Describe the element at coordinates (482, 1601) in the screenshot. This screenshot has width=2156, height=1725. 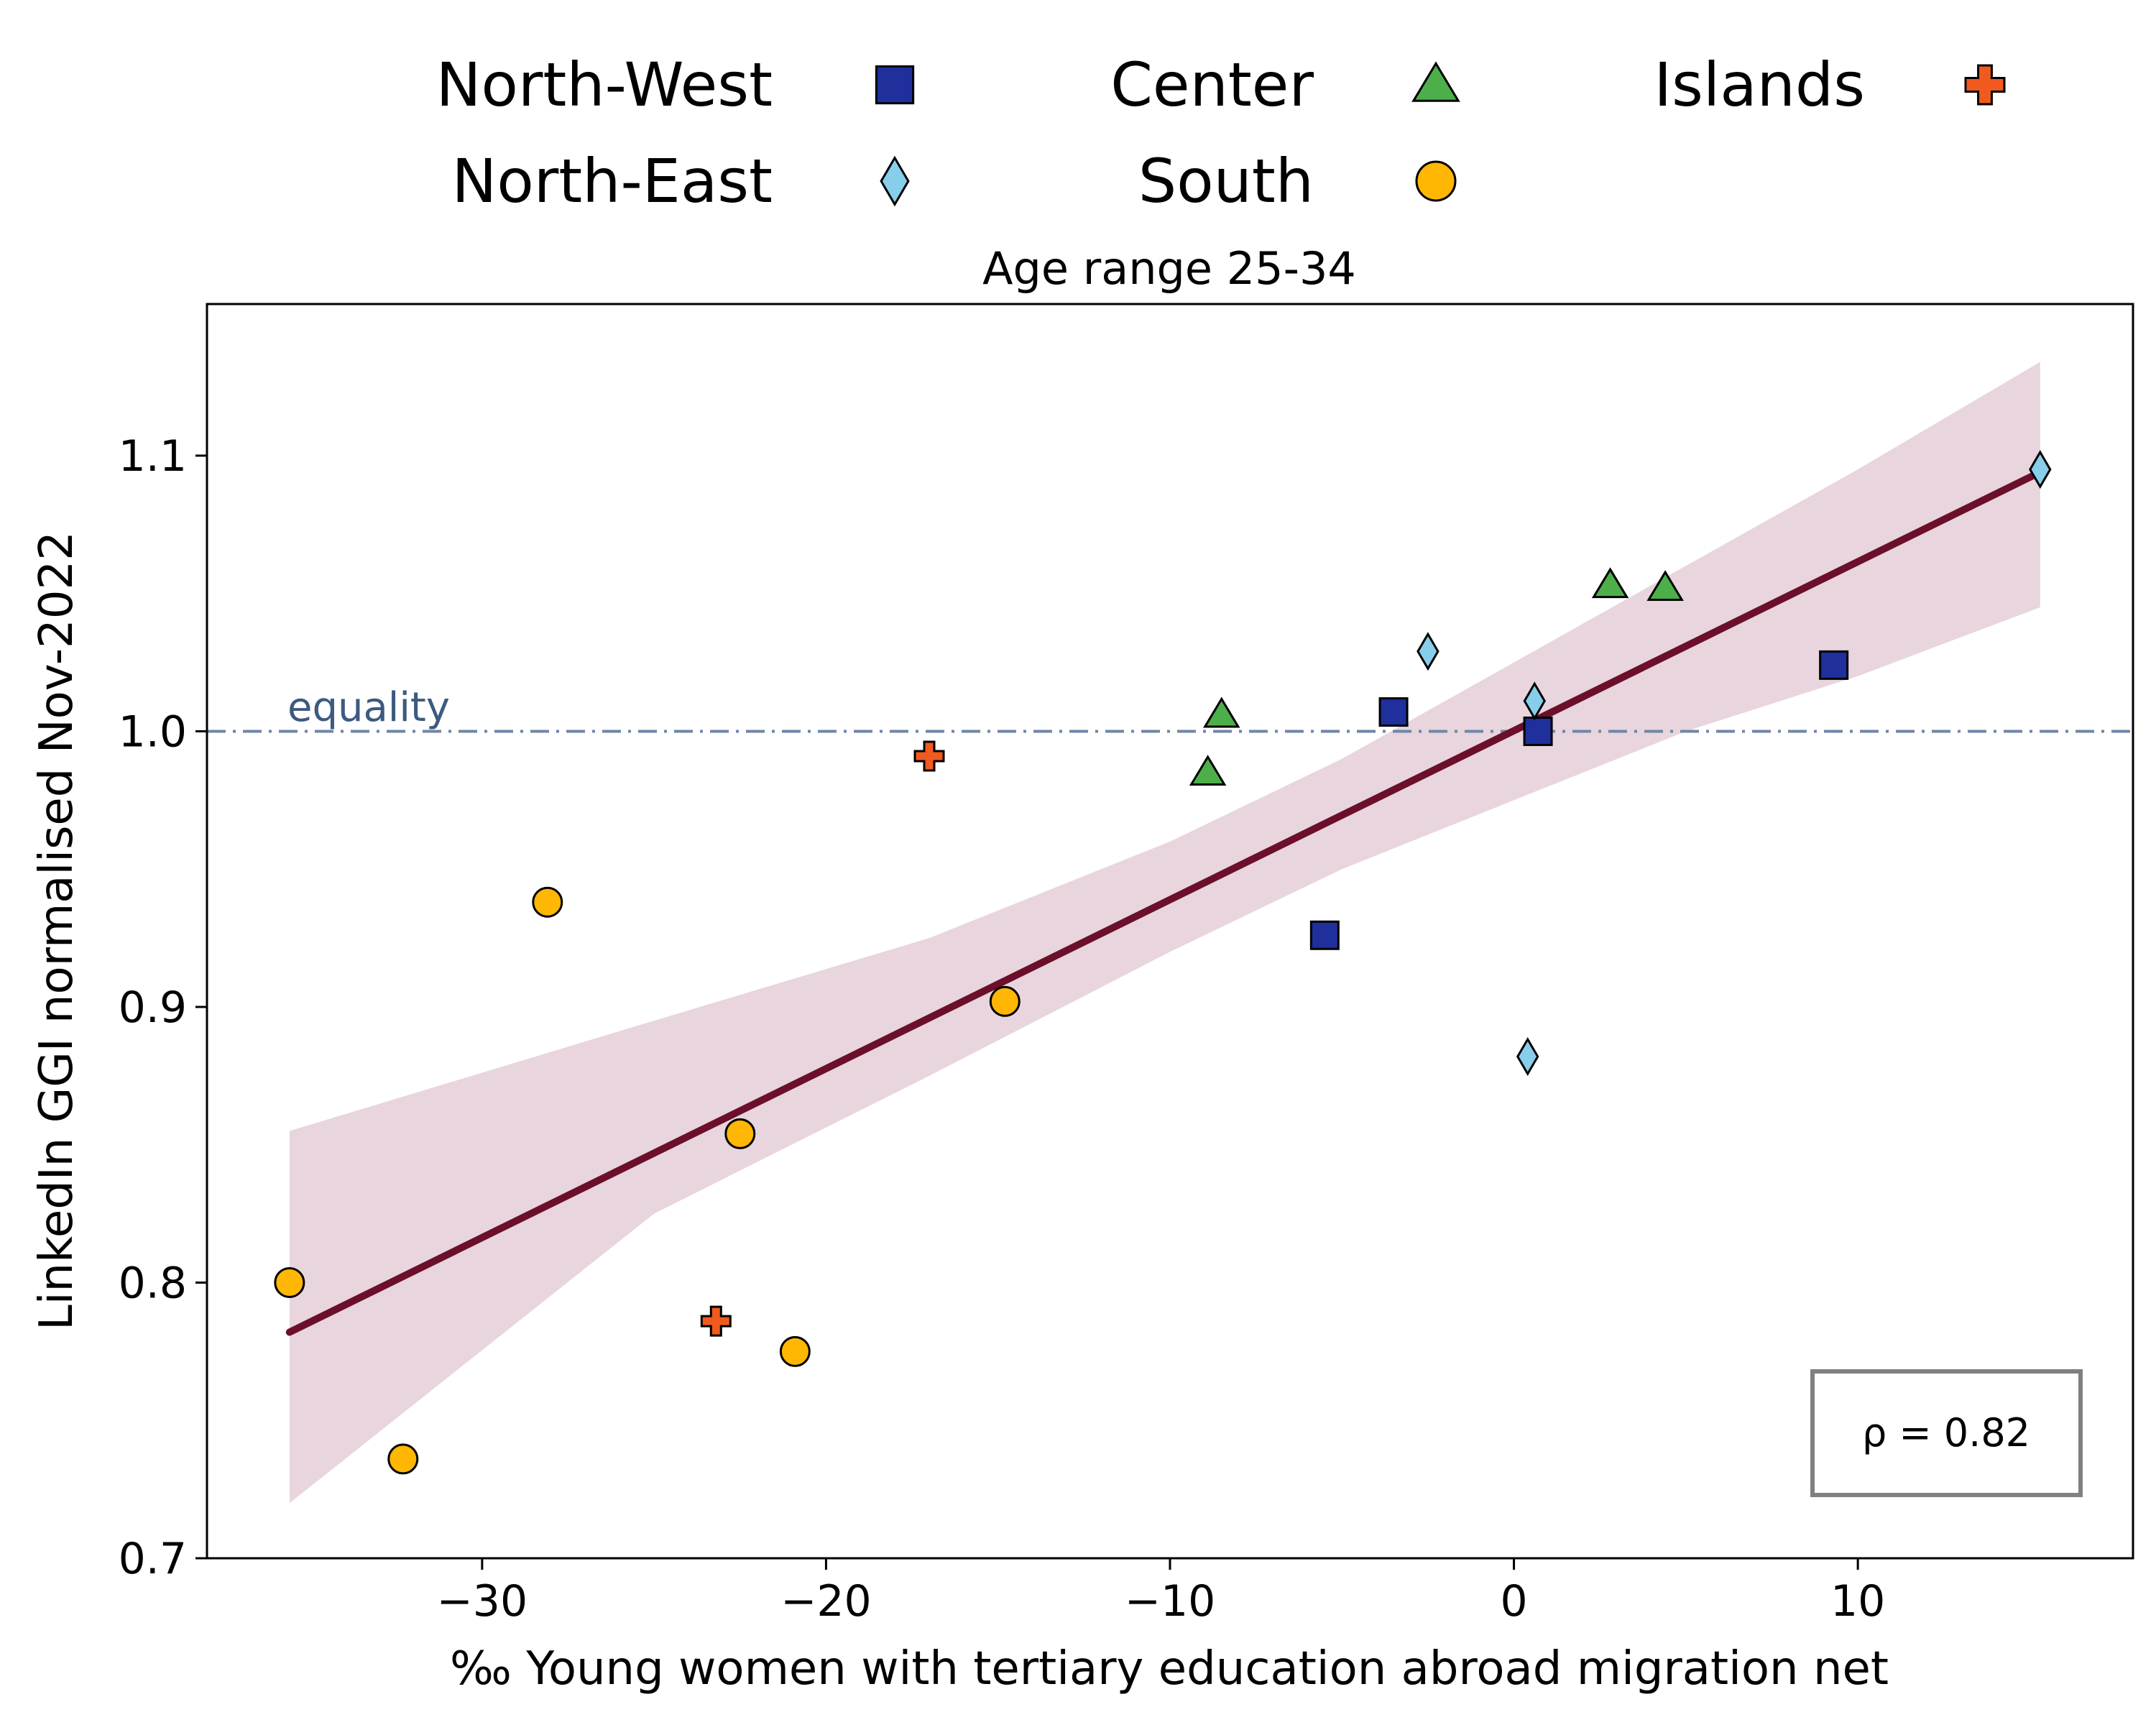
I see `x-tick-label: −30` at that location.